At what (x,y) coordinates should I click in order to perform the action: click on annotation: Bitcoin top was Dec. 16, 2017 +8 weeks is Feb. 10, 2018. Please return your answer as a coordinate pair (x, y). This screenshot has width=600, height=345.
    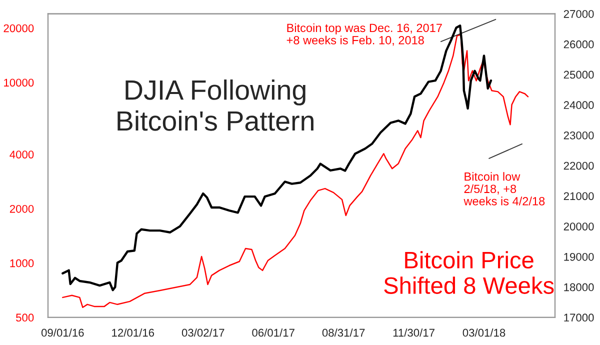
    Looking at the image, I should click on (364, 34).